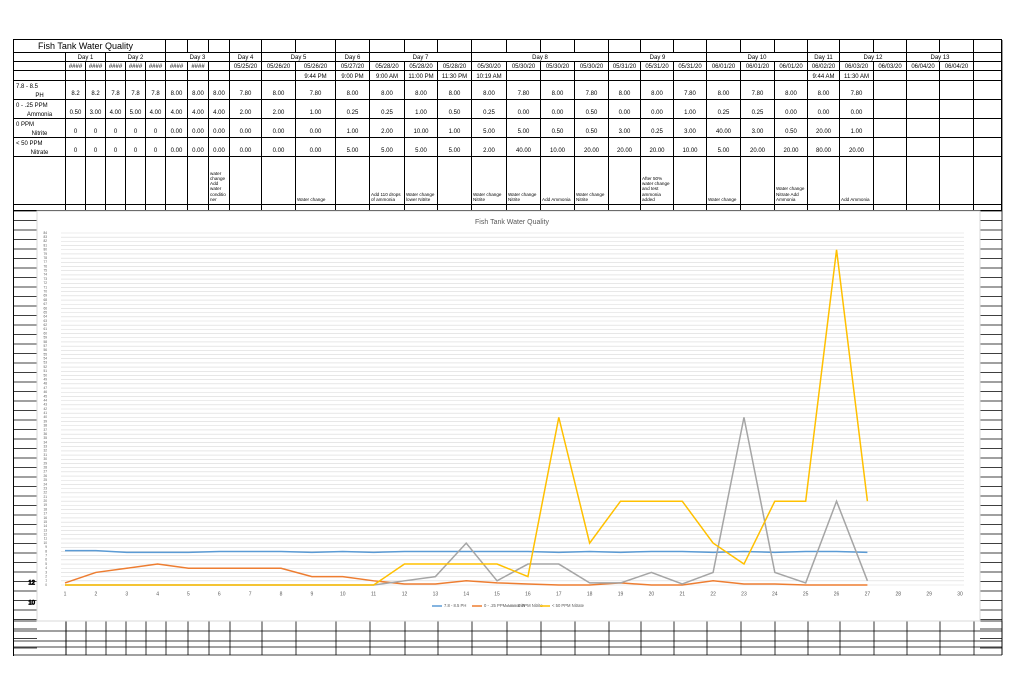 Image resolution: width=1024 pixels, height=691 pixels. What do you see at coordinates (45, 392) in the screenshot?
I see `y-tick-label: 46` at bounding box center [45, 392].